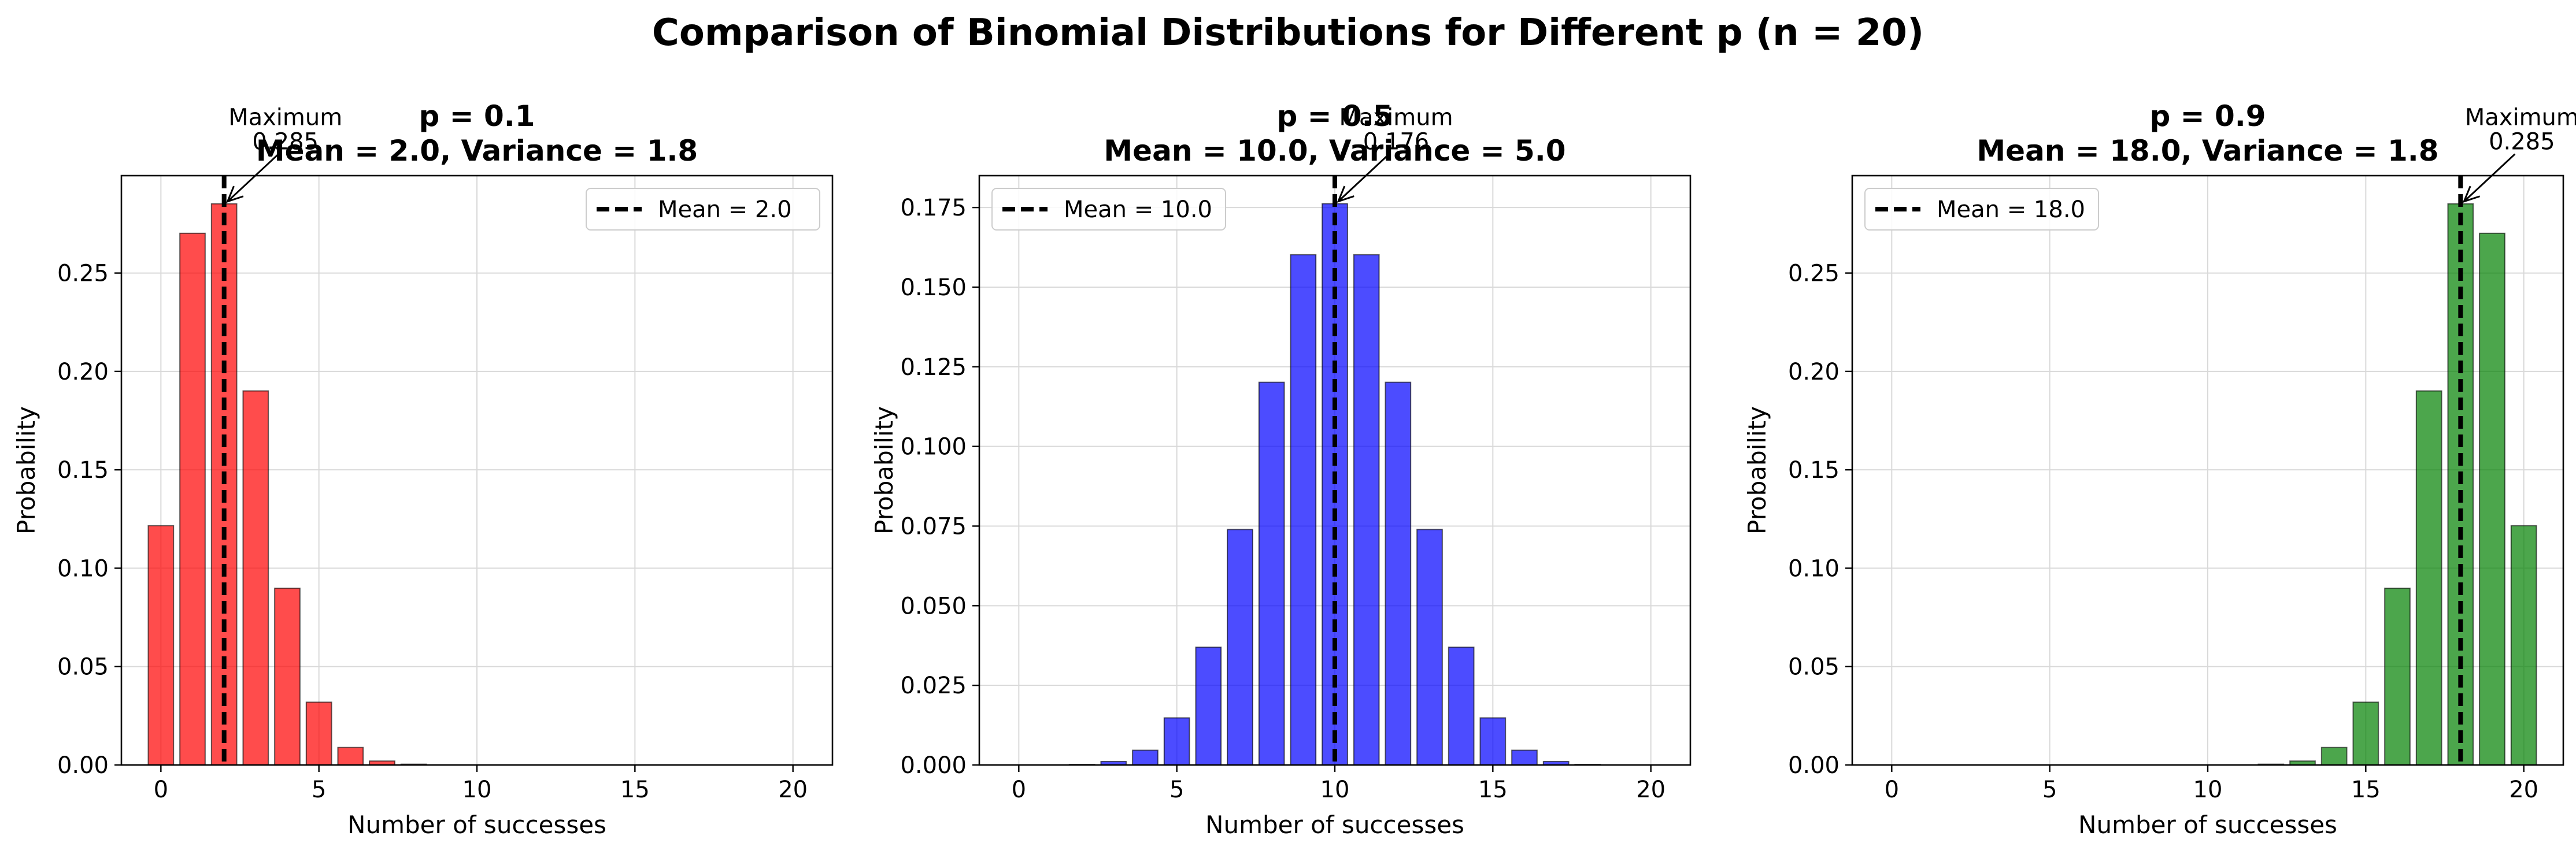 This screenshot has height=858, width=2576. What do you see at coordinates (1138, 209) in the screenshot?
I see `legend-label: Mean = 10.0` at bounding box center [1138, 209].